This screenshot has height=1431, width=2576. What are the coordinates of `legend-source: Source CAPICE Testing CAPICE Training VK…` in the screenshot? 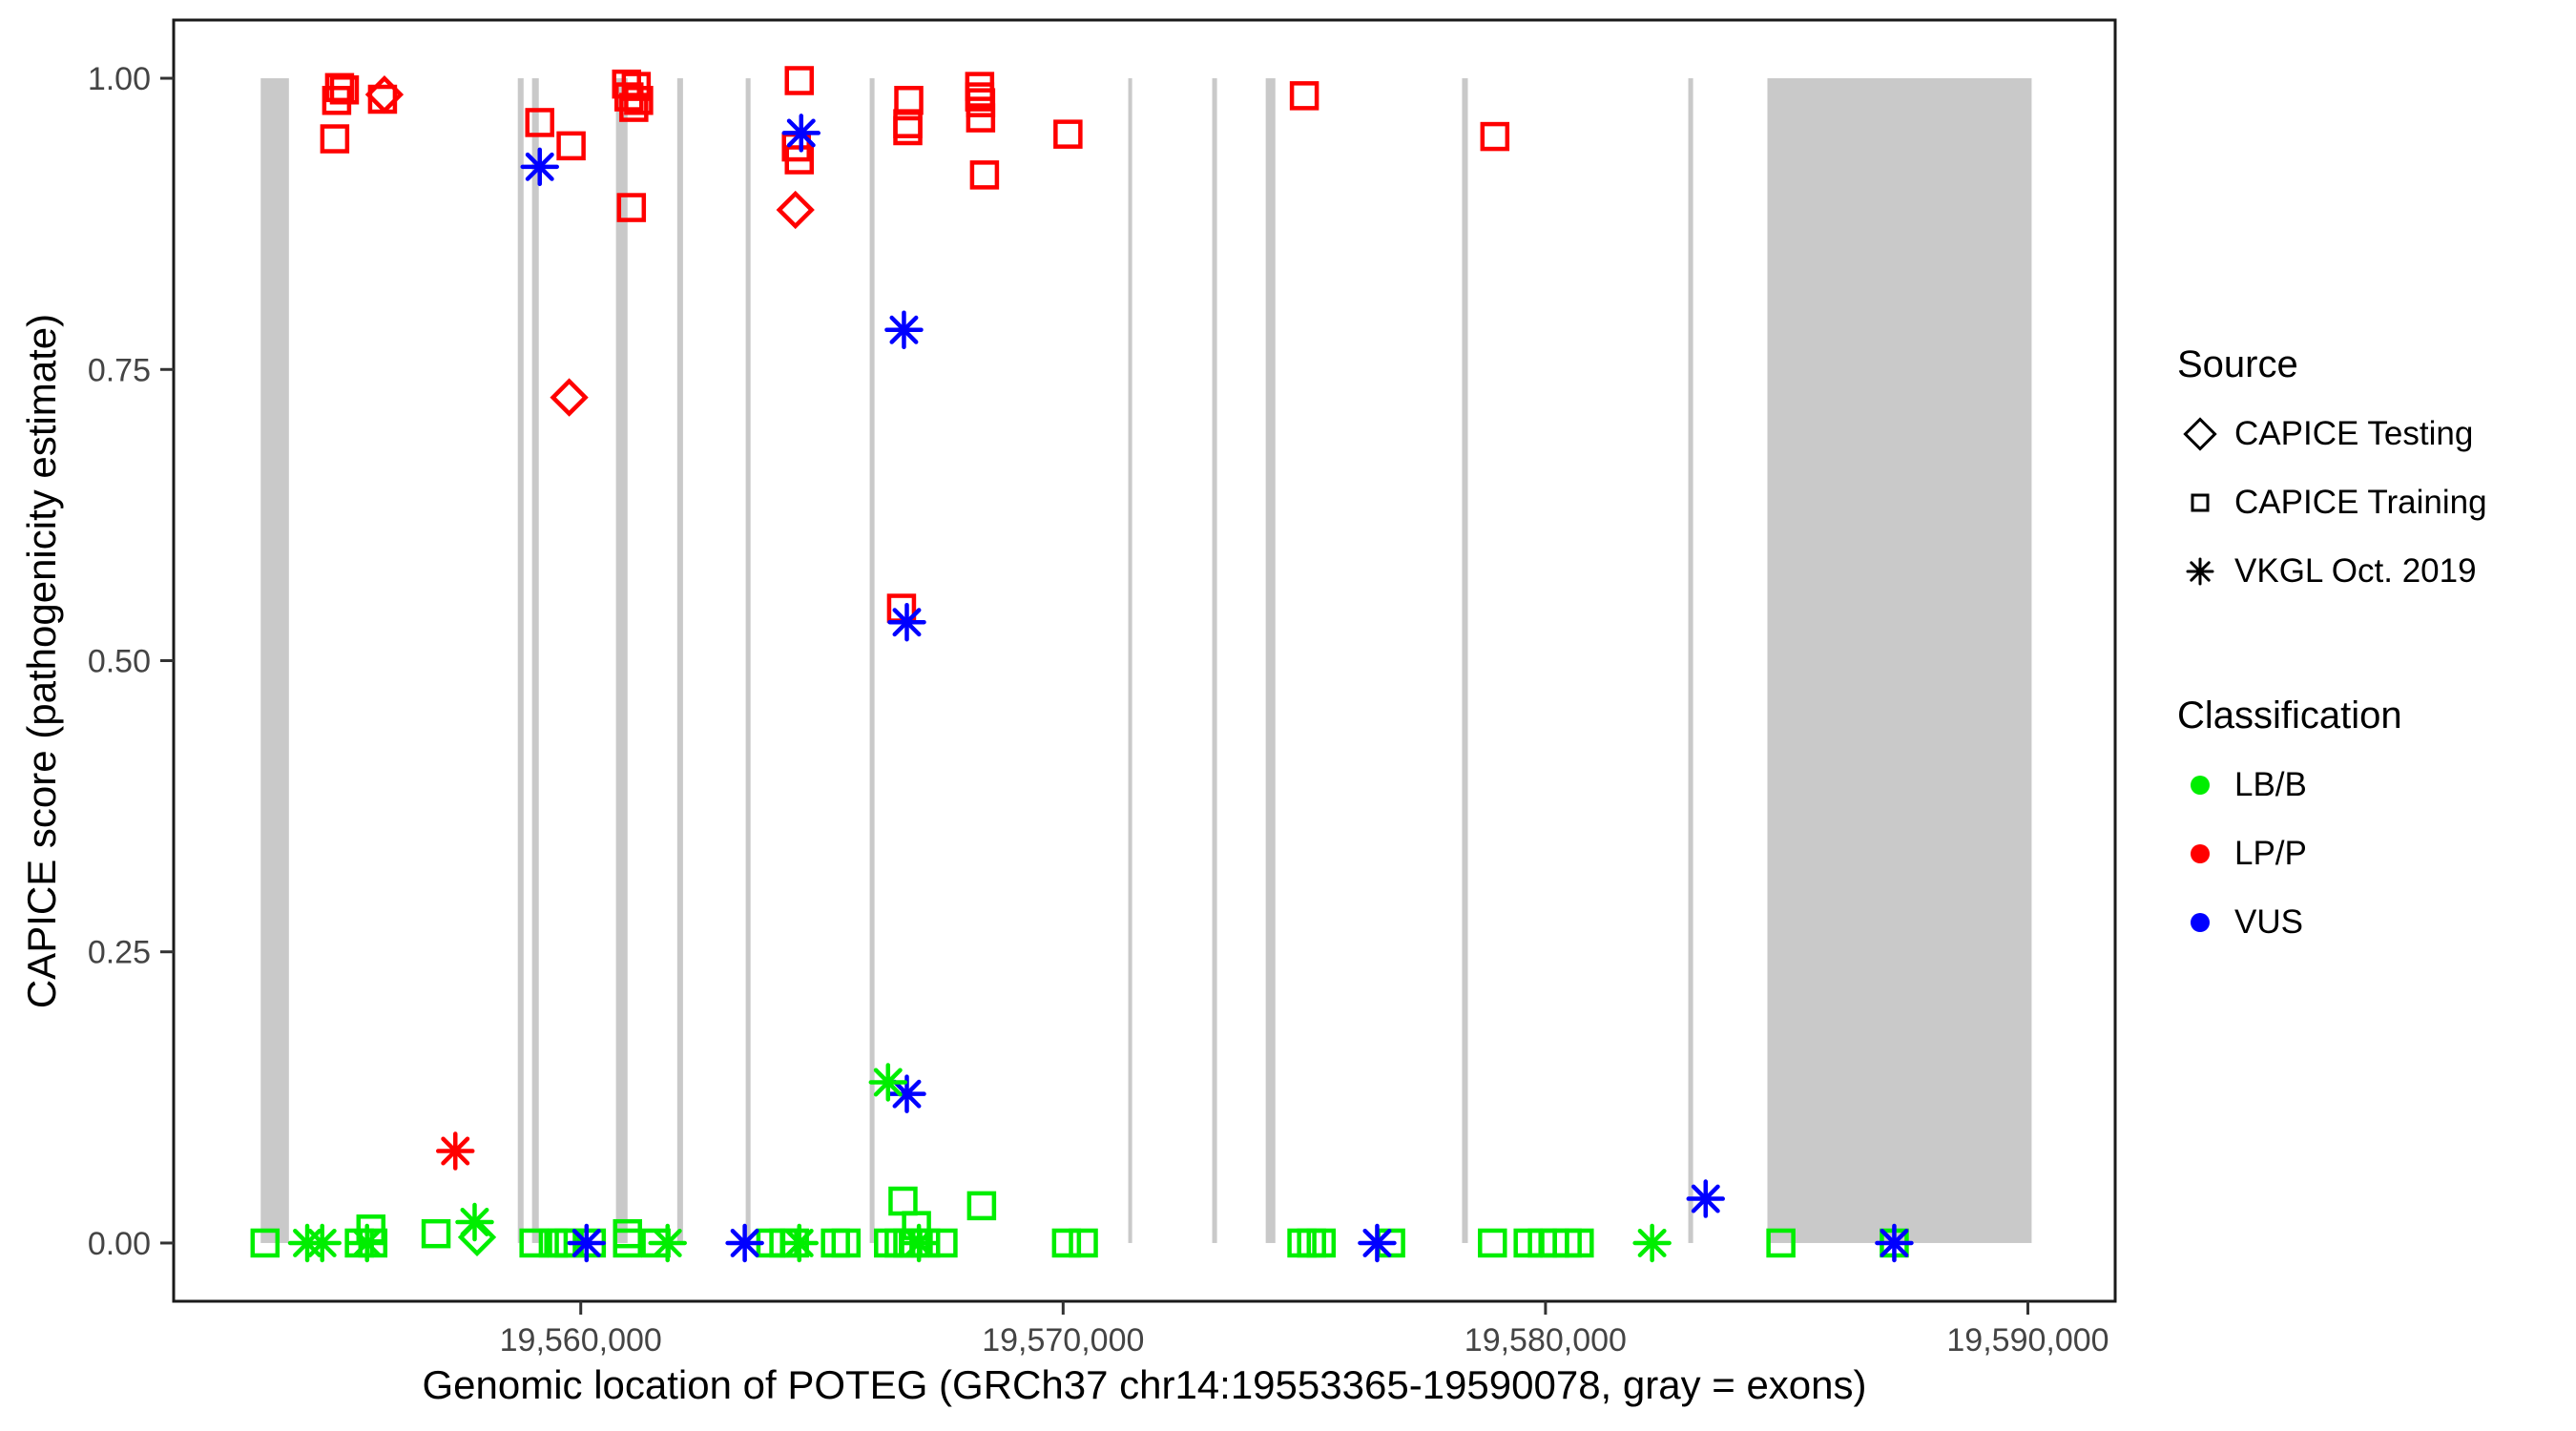 It's located at (2332, 474).